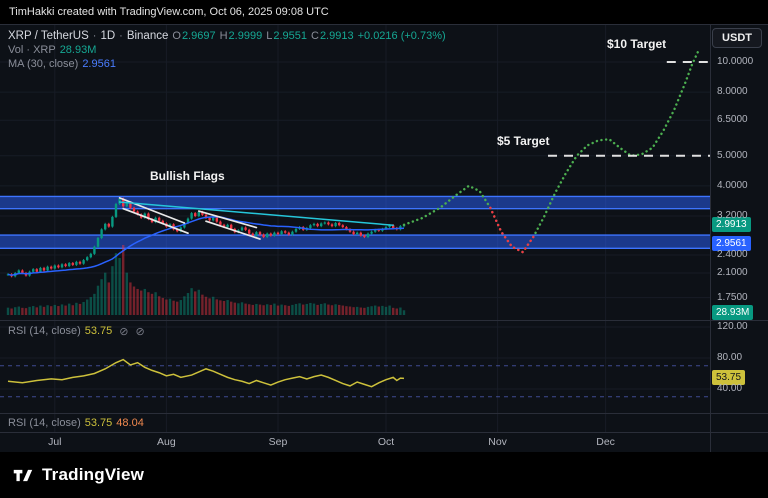  Describe the element at coordinates (336, 36) in the screenshot. I see `close-value: 2.9913` at that location.